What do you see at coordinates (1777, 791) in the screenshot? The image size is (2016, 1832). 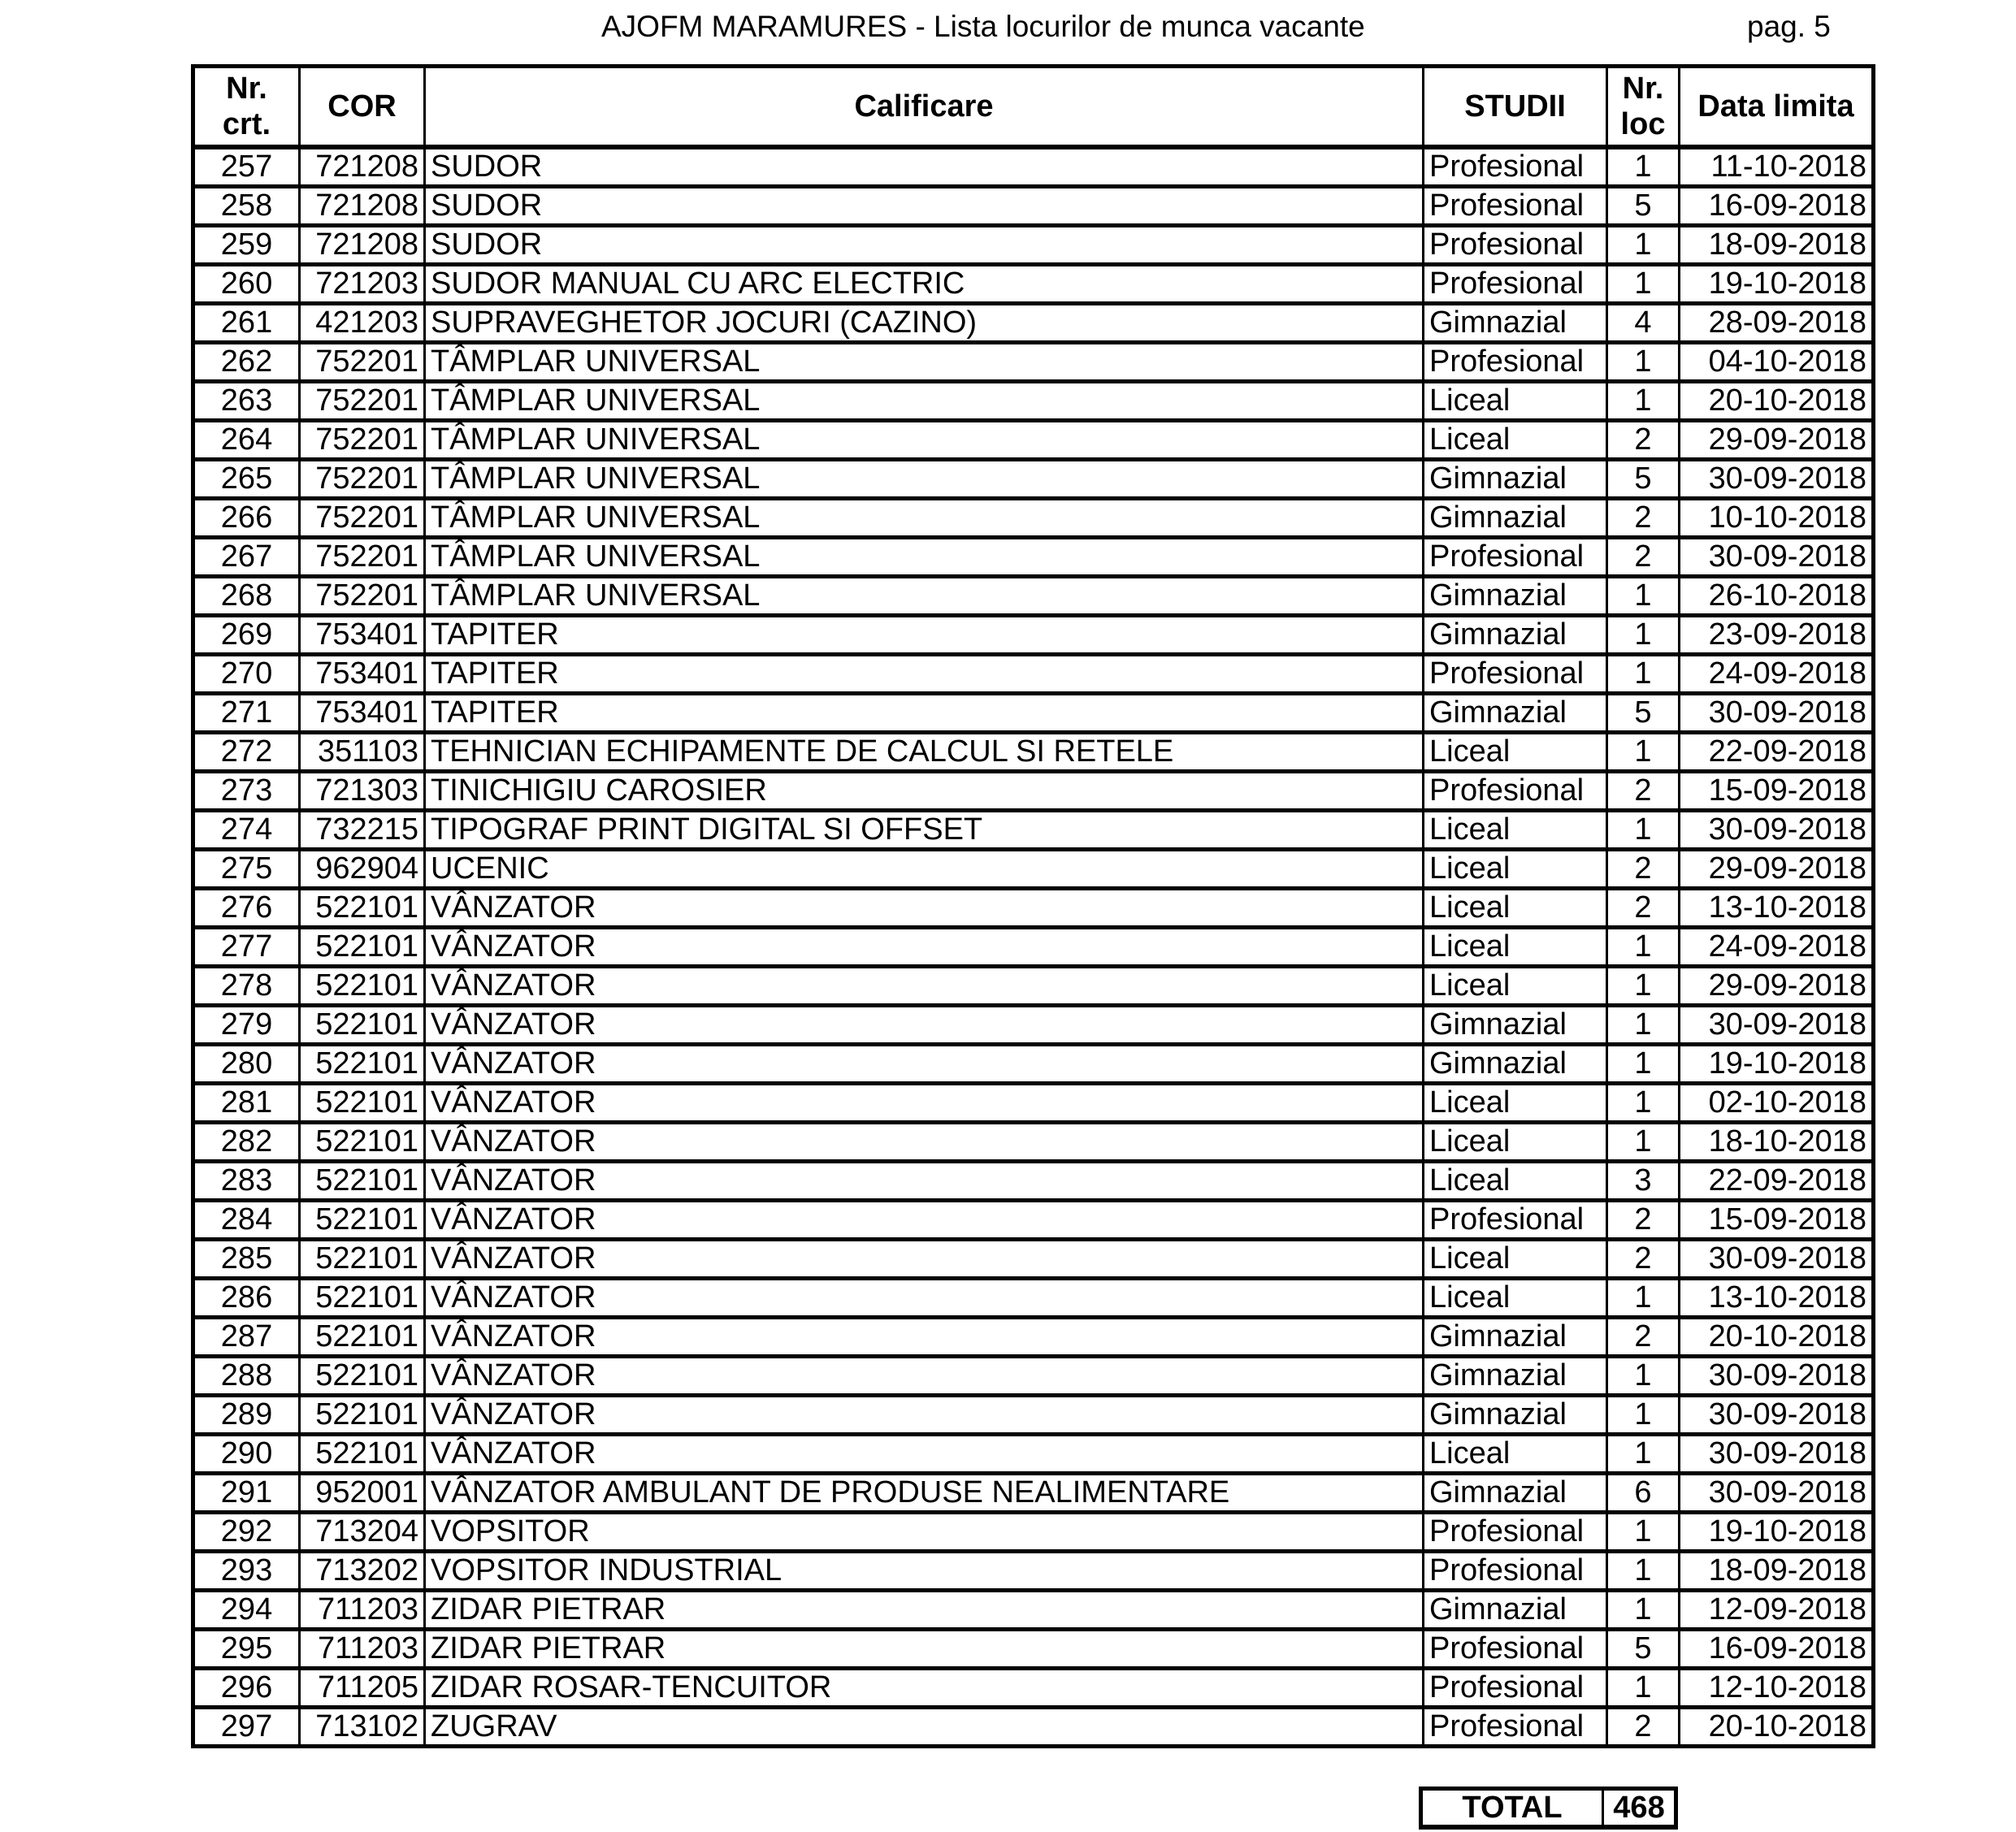 I see `cell-data-limita: 15-09-2018` at bounding box center [1777, 791].